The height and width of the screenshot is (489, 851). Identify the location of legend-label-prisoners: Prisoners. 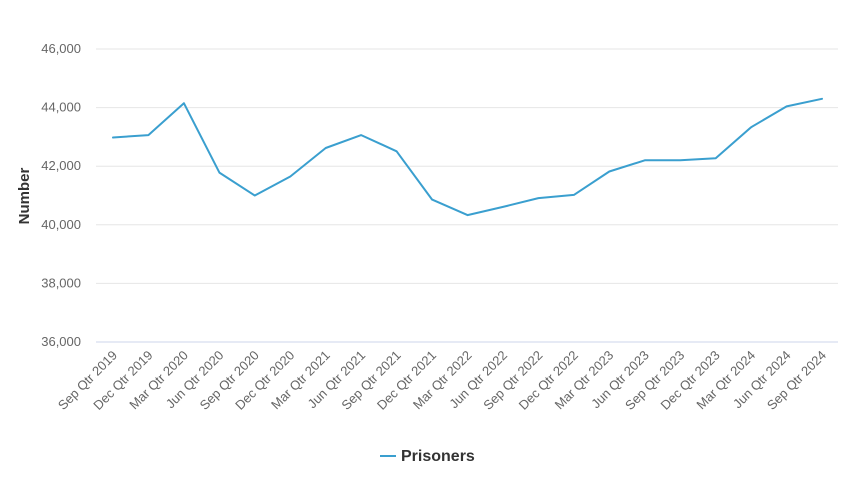
(438, 456).